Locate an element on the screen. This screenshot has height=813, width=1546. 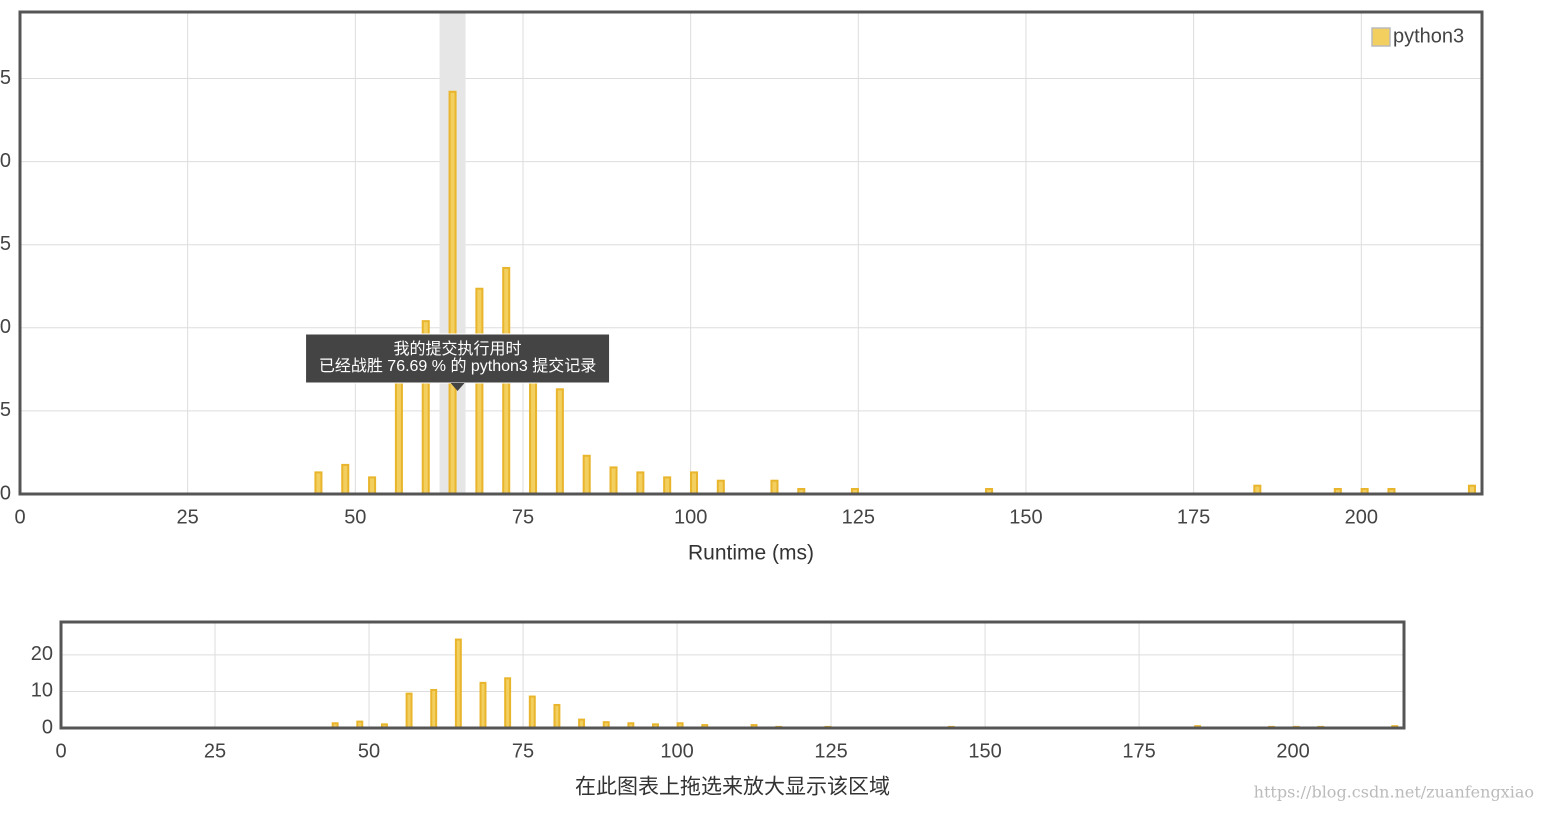
tooltip-arrow is located at coordinates (457, 387).